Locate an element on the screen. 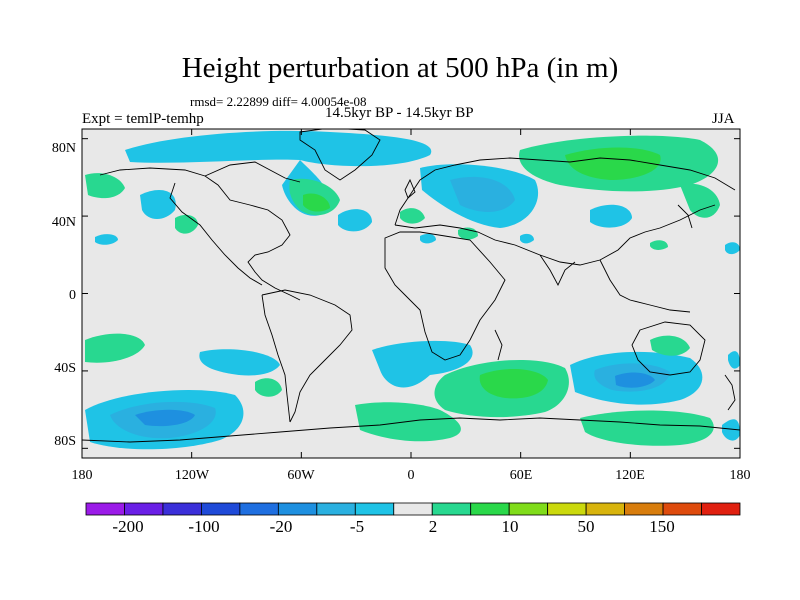 This screenshot has width=800, height=600. season-label: JJA is located at coordinates (723, 119).